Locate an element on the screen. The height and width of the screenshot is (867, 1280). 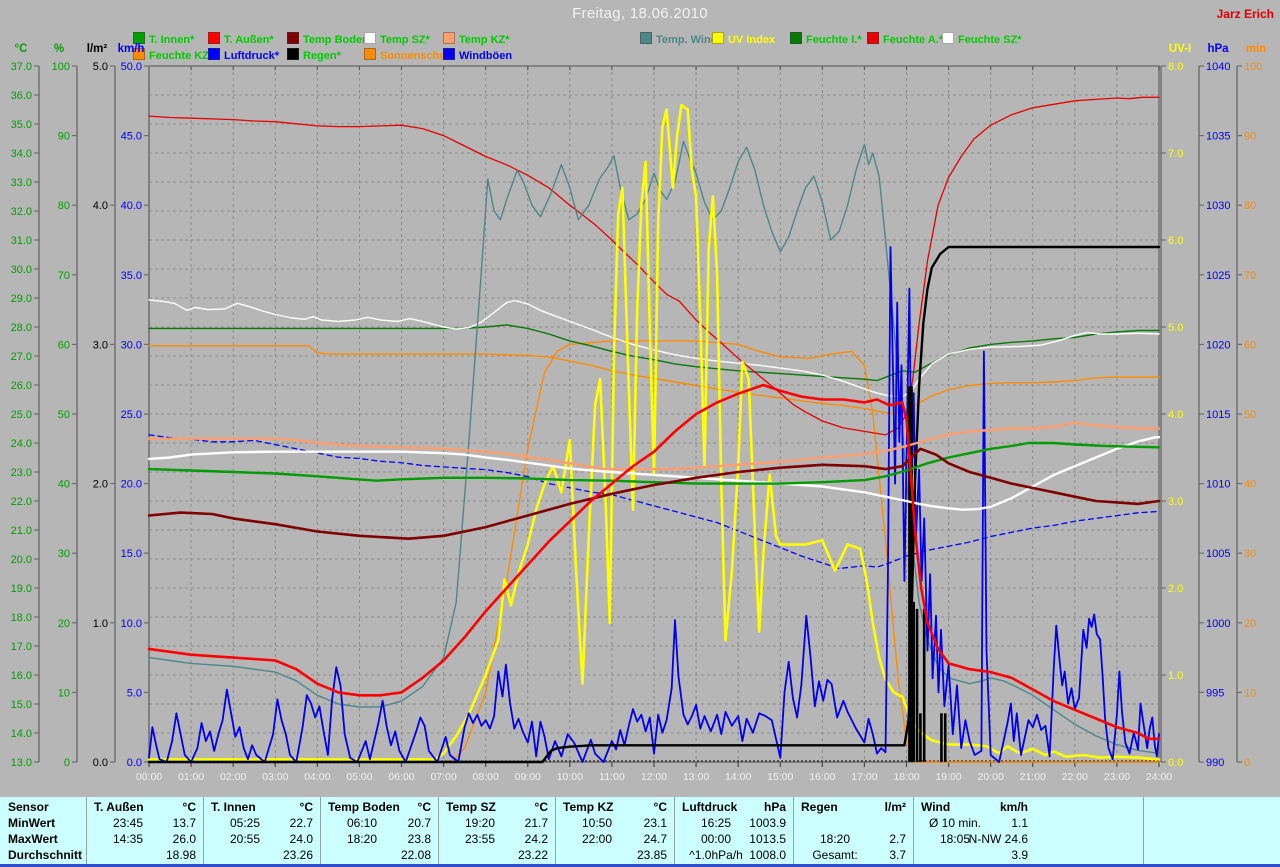
author-label: Jarz Erich is located at coordinates (1245, 14).